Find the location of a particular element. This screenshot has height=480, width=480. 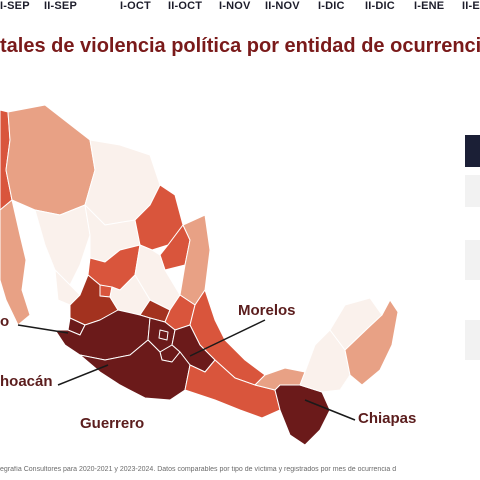

timeline-item: II-E is located at coordinates (471, 6).